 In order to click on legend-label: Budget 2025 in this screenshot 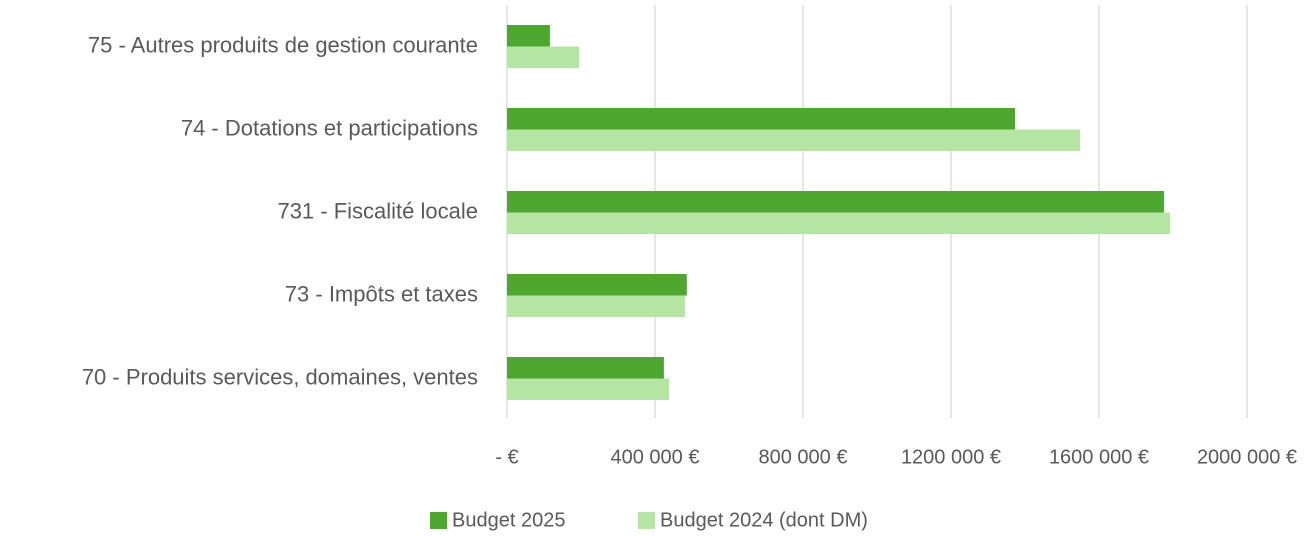, I will do `click(508, 520)`.